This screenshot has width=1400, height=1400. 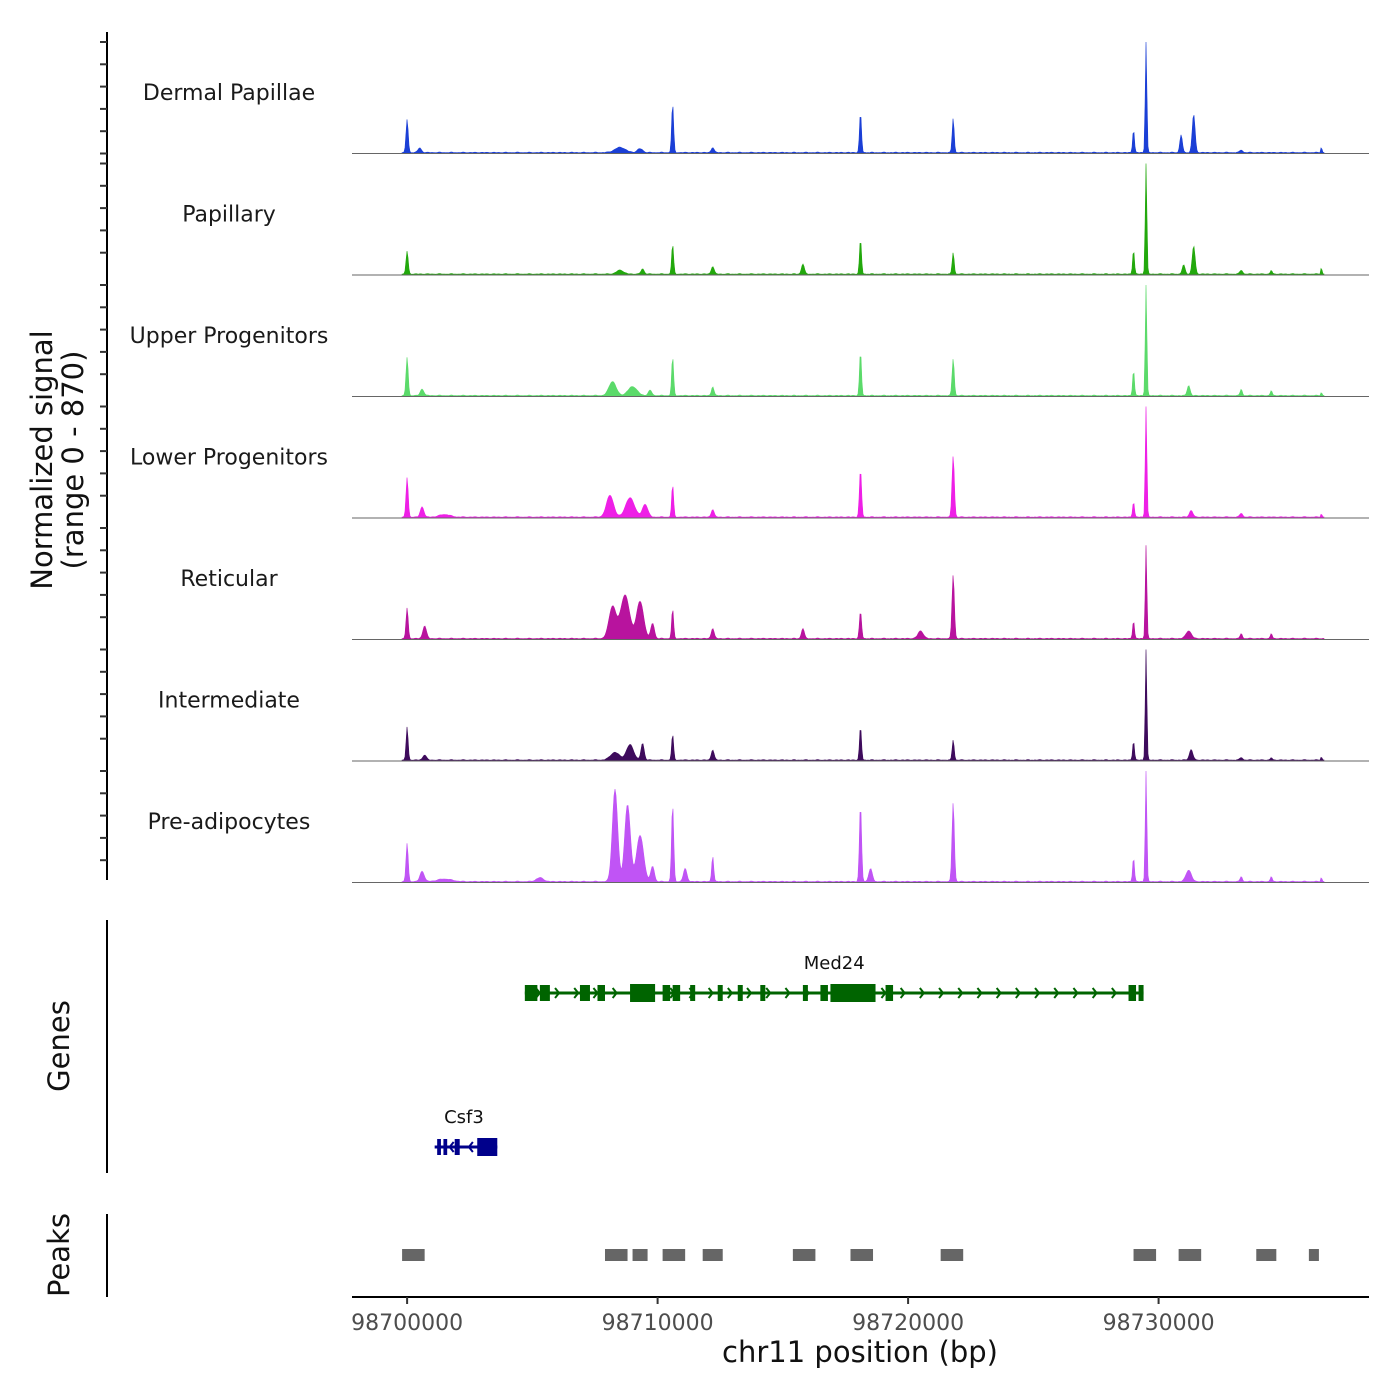 I want to click on track-reticular: Reticular, so click(x=774, y=592).